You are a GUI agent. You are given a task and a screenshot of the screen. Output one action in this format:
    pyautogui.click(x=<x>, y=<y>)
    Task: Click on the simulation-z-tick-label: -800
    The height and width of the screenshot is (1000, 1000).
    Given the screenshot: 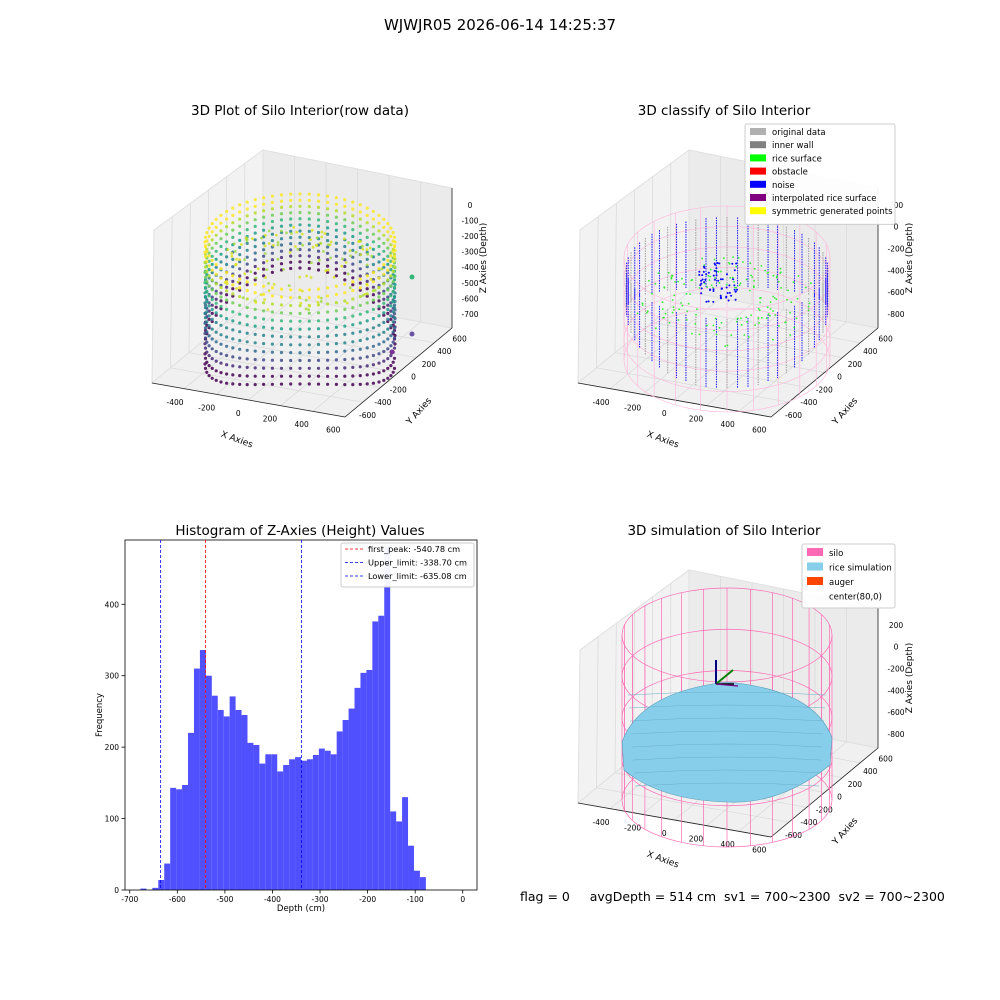 What is the action you would take?
    pyautogui.click(x=895, y=734)
    